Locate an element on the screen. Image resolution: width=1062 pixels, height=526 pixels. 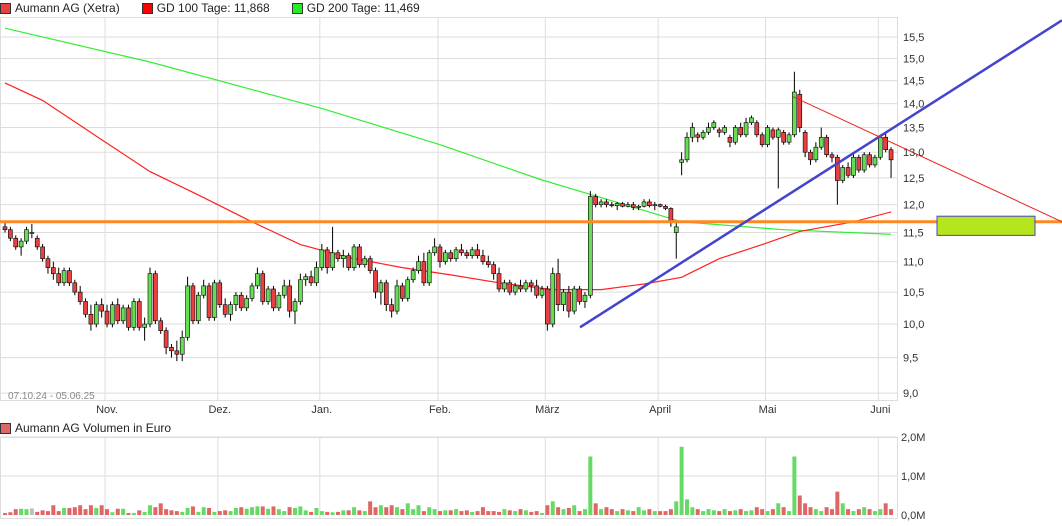
legend-item-gd100: GD 100 Tage: 11,868 is located at coordinates (205, 8).